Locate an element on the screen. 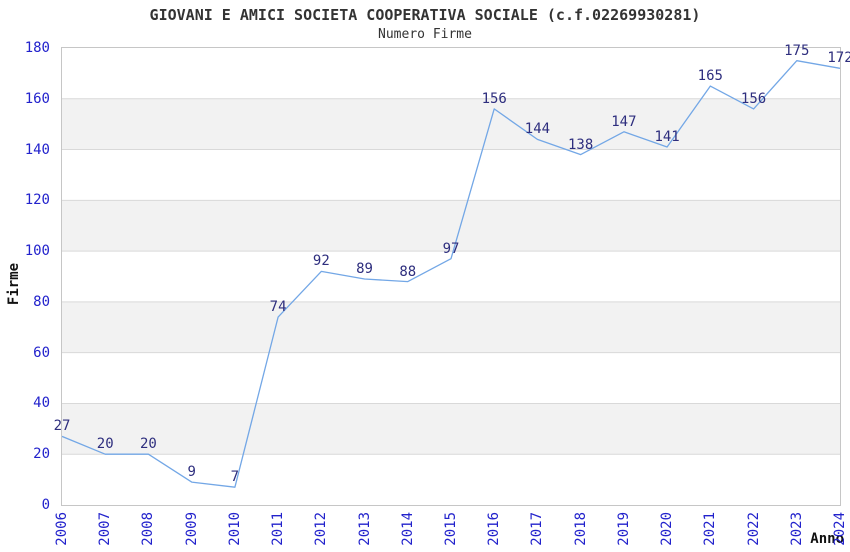  y-tick-label: 120 is located at coordinates (37, 200).